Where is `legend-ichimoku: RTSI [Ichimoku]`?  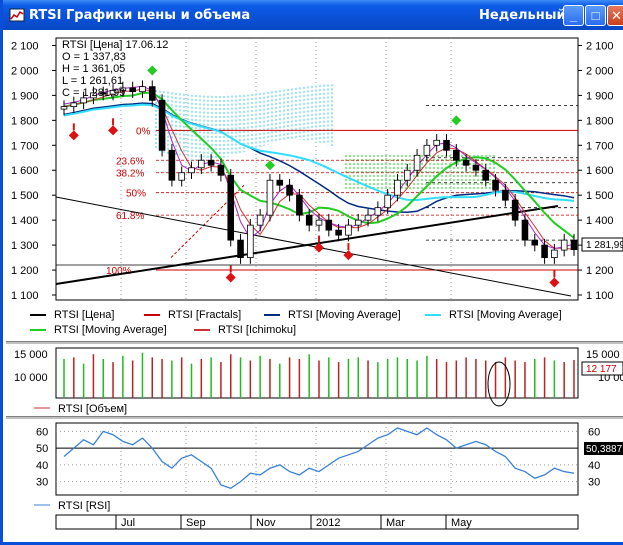
legend-ichimoku: RTSI [Ichimoku] is located at coordinates (245, 330).